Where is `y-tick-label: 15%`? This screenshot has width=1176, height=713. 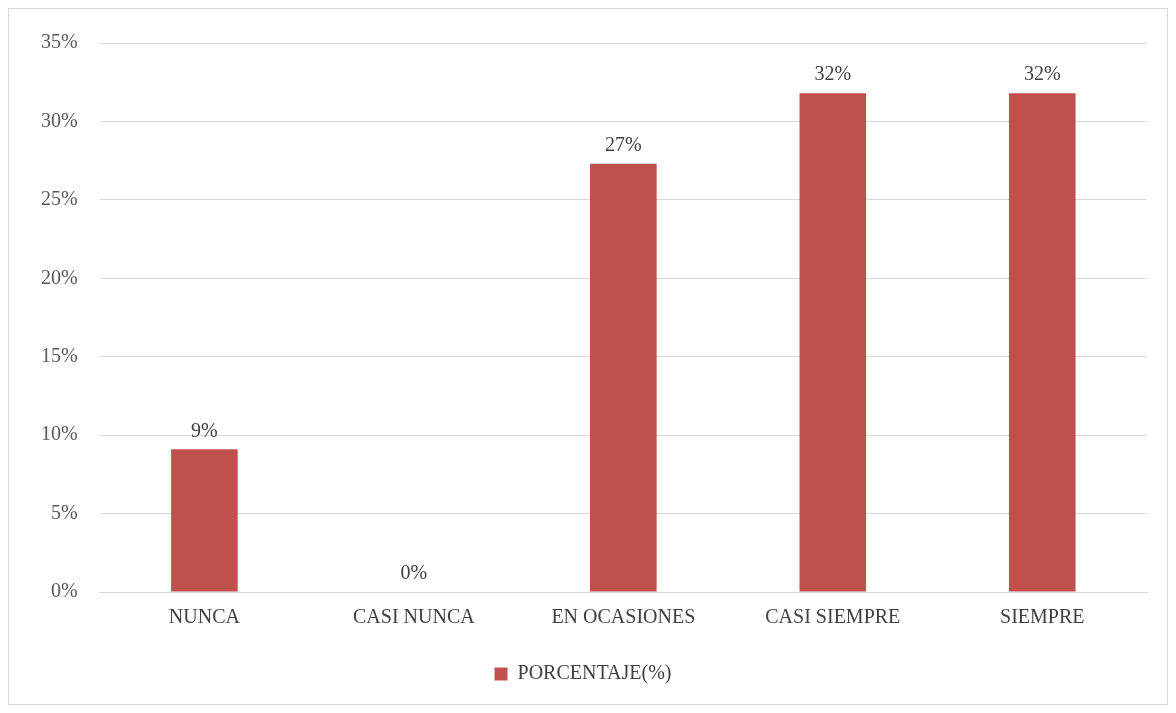 y-tick-label: 15% is located at coordinates (59, 354).